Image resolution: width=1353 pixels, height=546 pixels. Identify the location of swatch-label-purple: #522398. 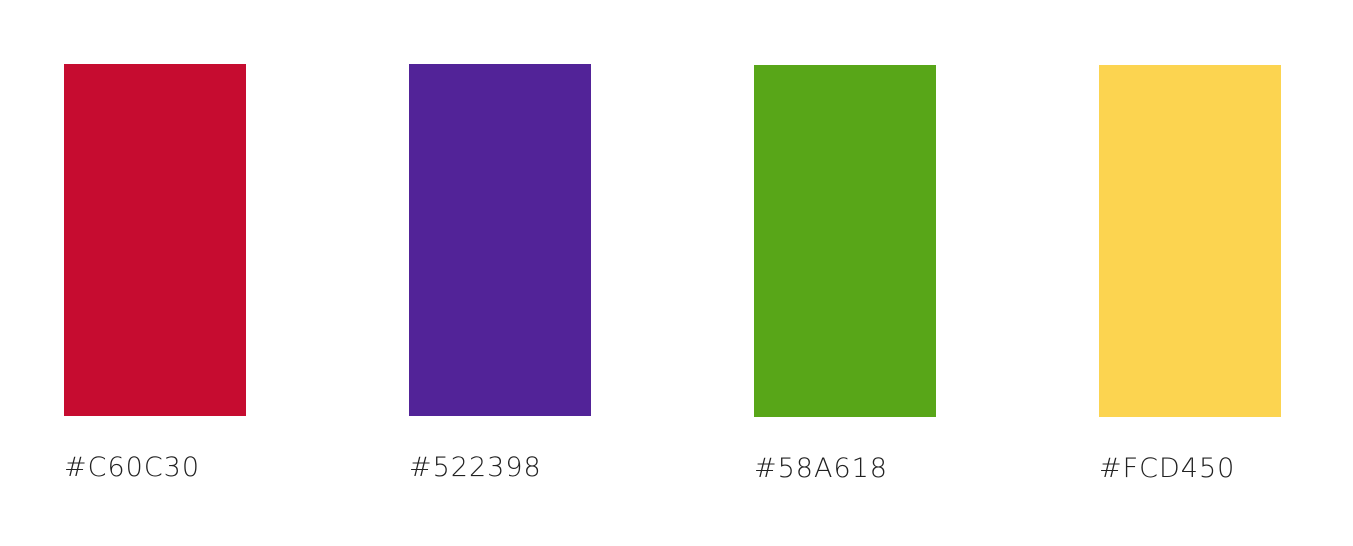
(475, 467).